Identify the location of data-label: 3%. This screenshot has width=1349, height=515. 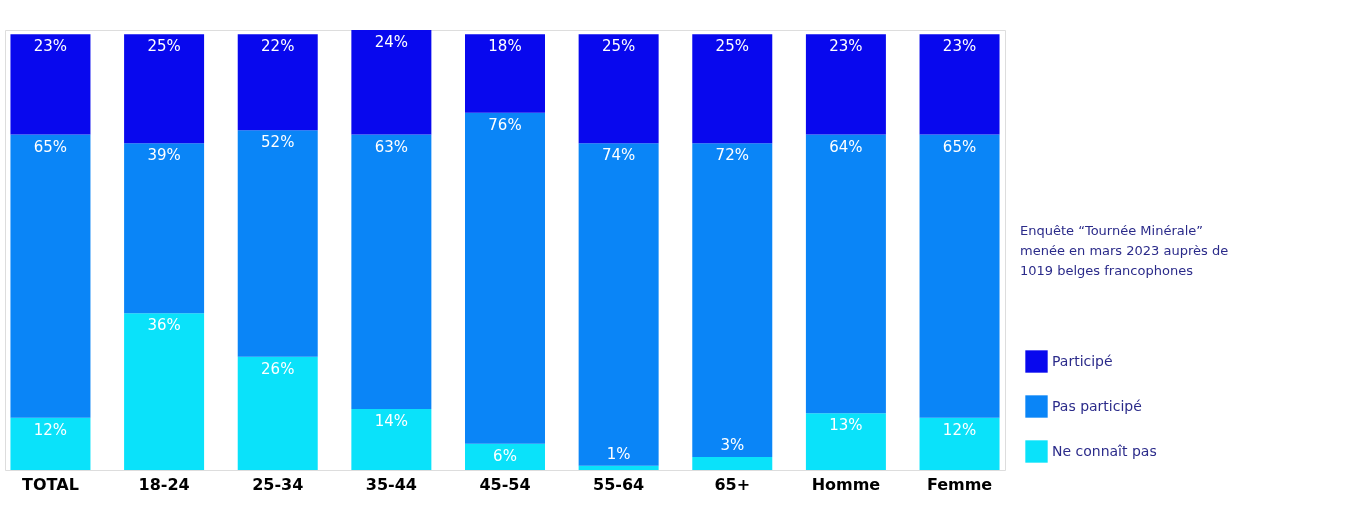
(732, 444).